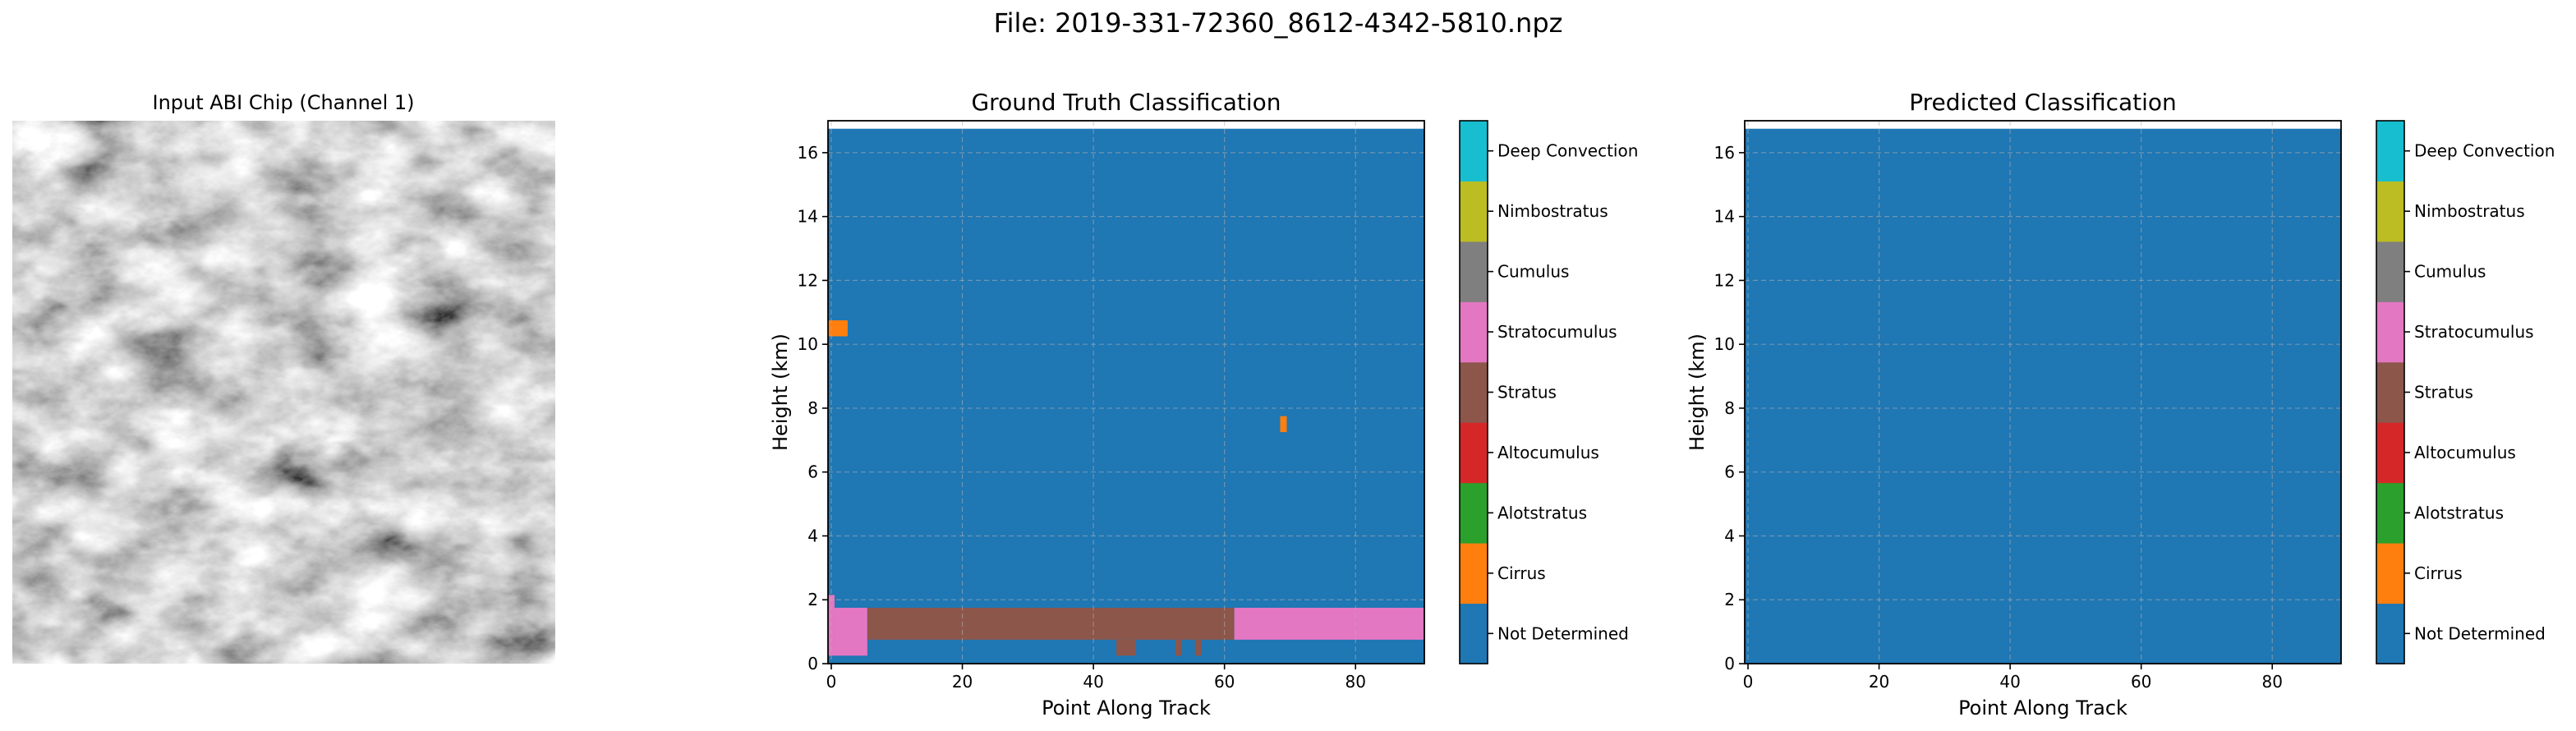  Describe the element at coordinates (1278, 23) in the screenshot. I see `figure-suptitle: File: 2019-331-72360_8612-4342-5810.npz` at that location.